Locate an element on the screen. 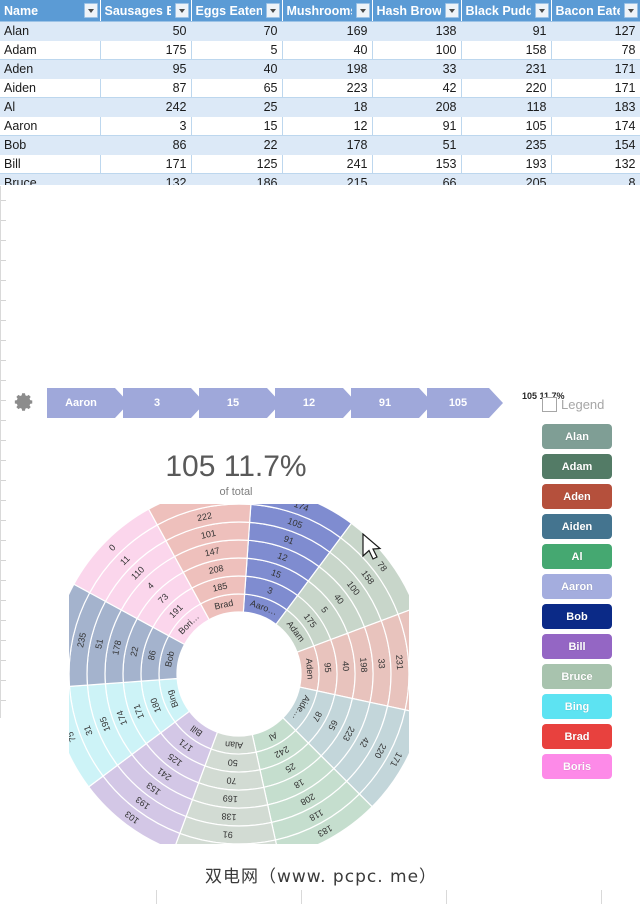  column-header-name: Name is located at coordinates (50, 11).